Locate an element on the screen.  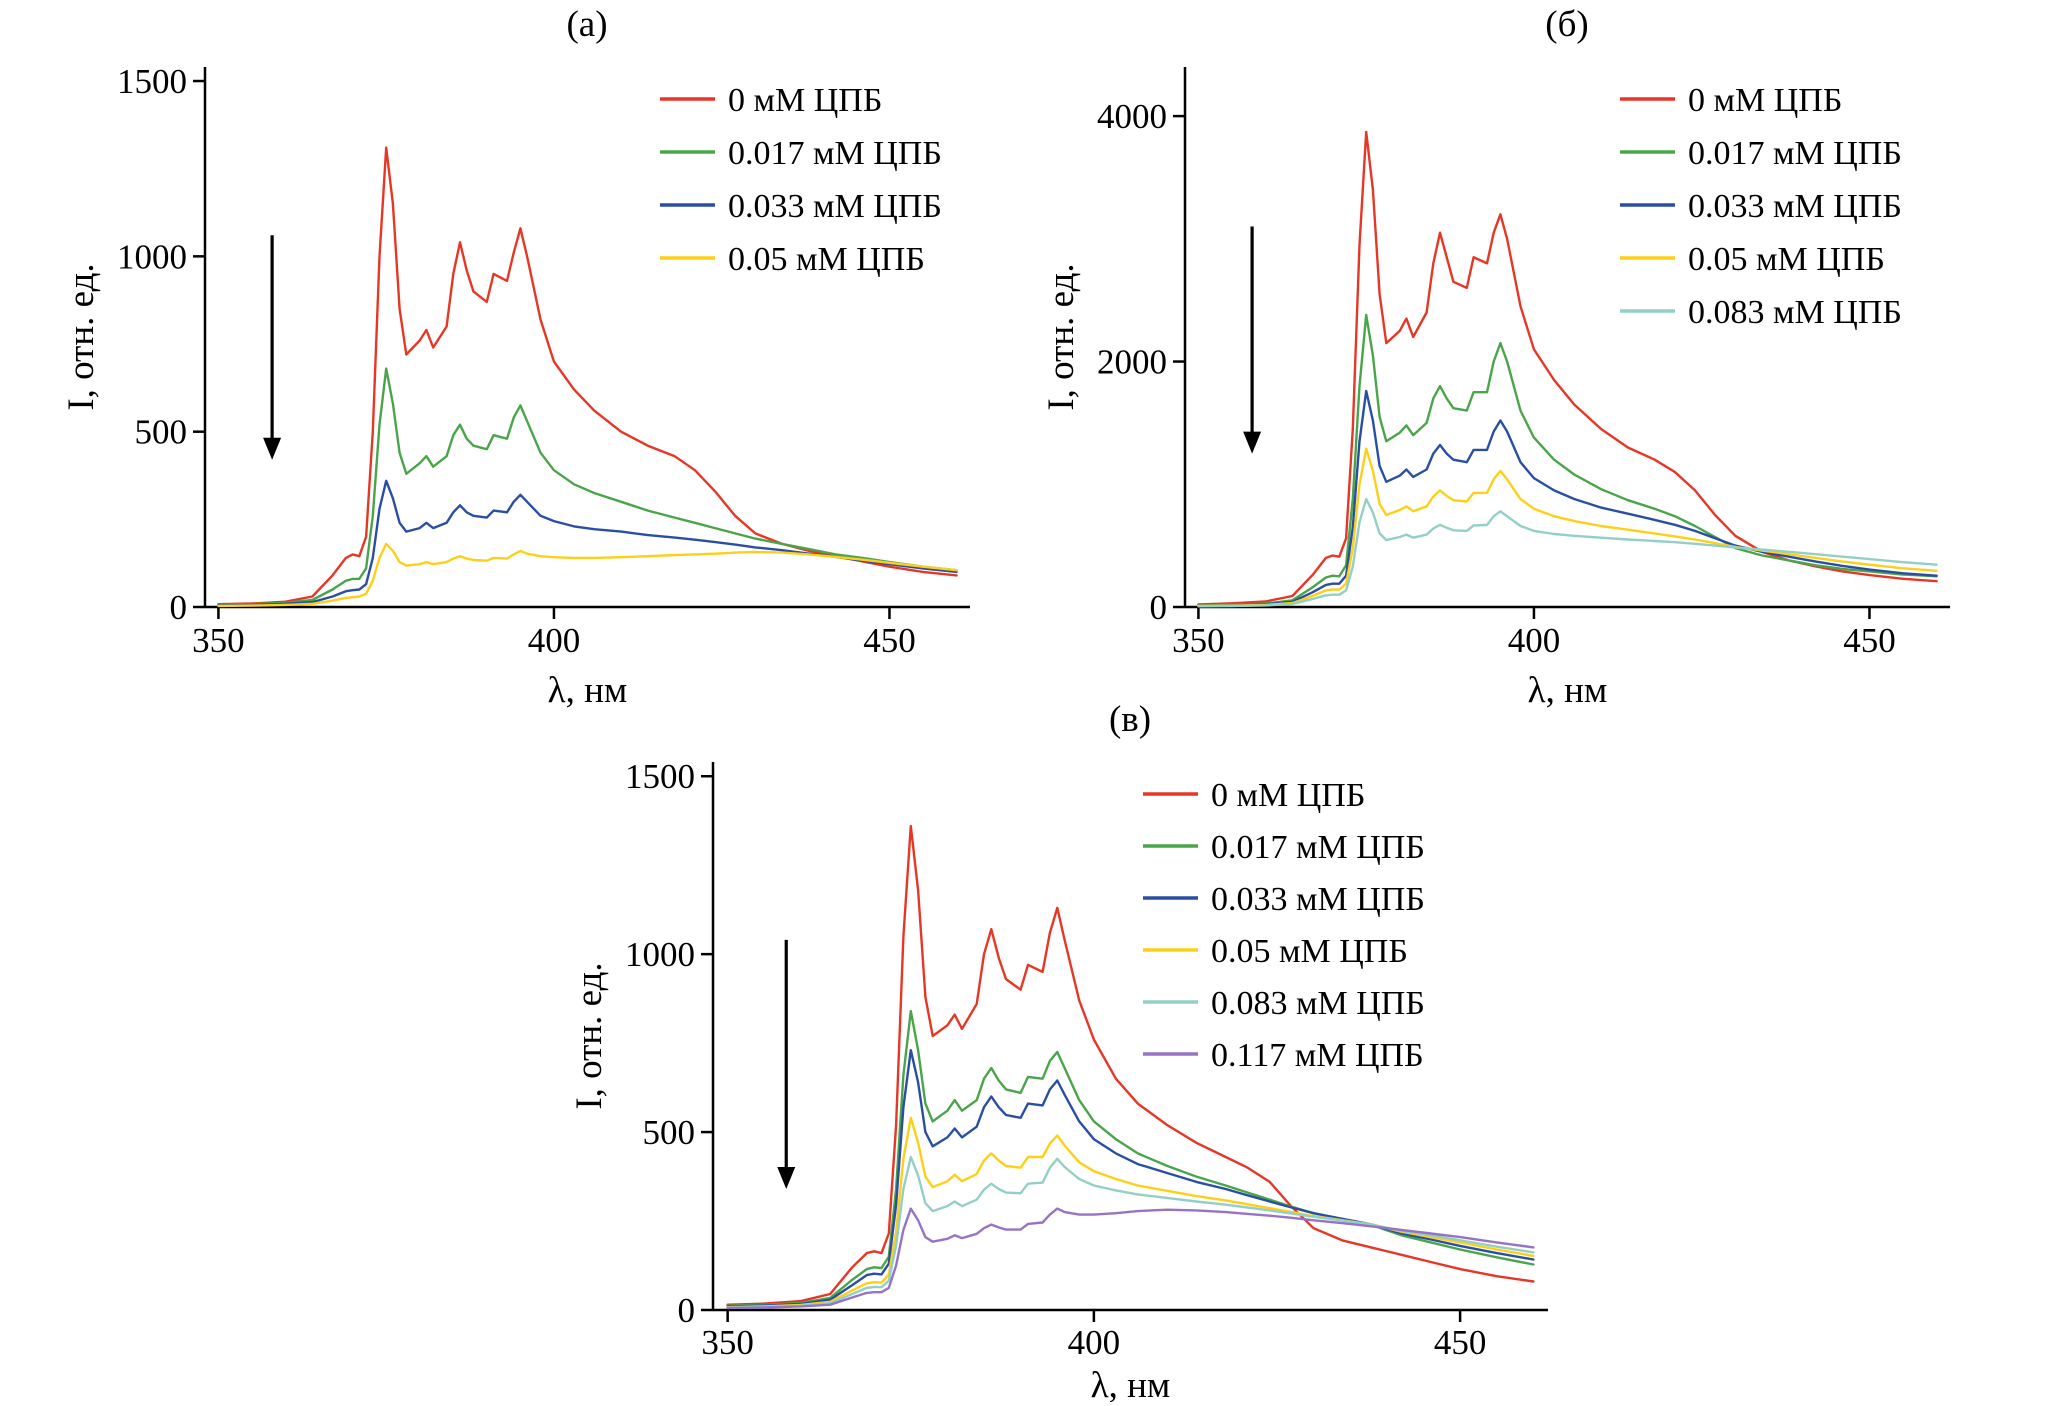
y-tick-label: 2000 is located at coordinates (1132, 362).